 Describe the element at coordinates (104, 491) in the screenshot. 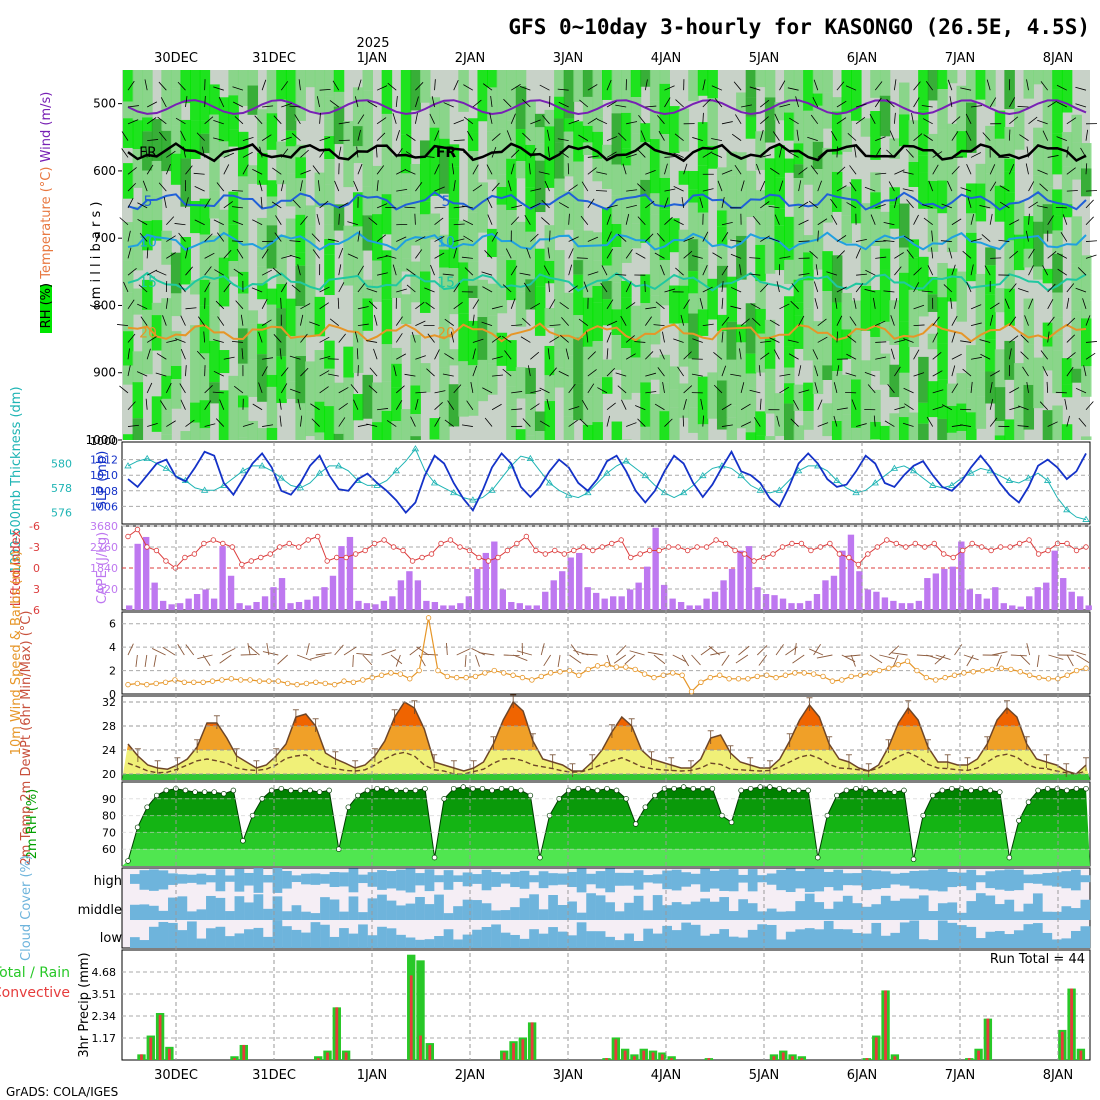

I see `slp-tick-label: 1008` at that location.